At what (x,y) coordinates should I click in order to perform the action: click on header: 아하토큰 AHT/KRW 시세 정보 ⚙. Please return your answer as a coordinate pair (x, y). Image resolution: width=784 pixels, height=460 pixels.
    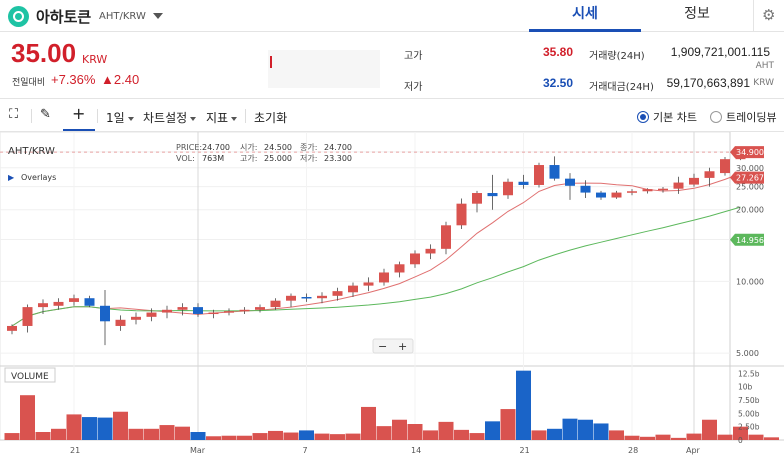
    Looking at the image, I should click on (392, 16).